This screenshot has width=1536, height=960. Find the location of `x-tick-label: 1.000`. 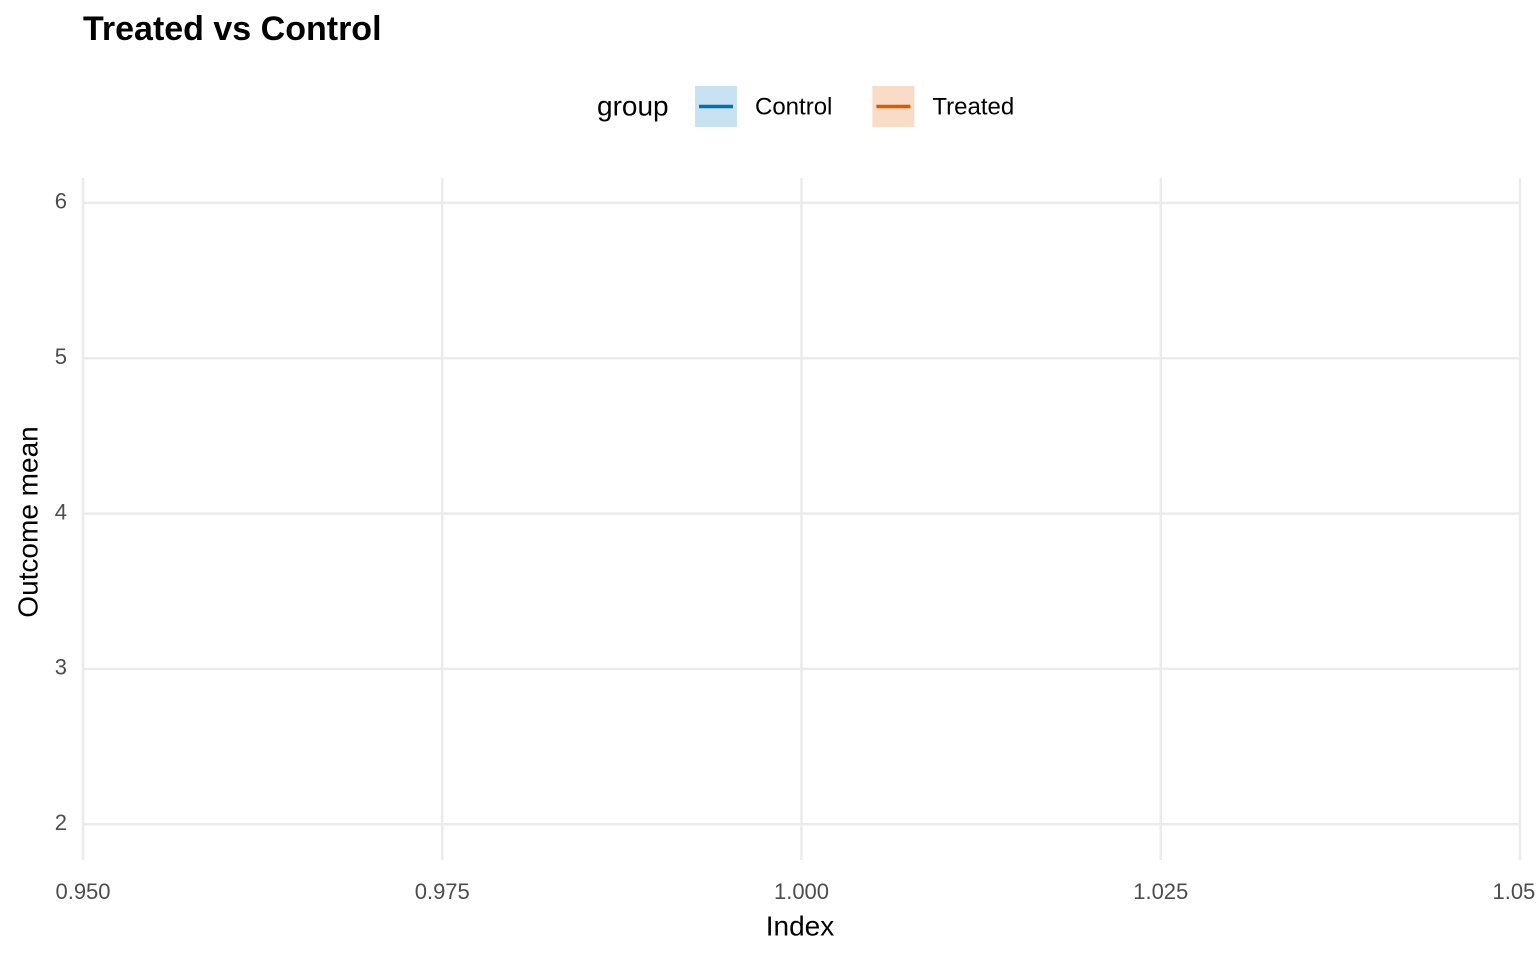

x-tick-label: 1.000 is located at coordinates (801, 891).